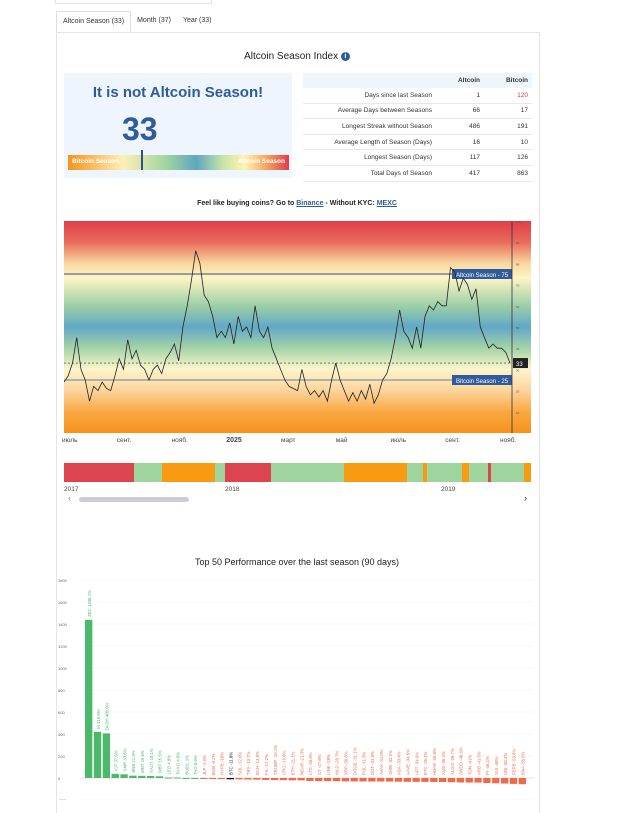 The image size is (621, 813). What do you see at coordinates (505, 764) in the screenshot?
I see `bar-data-label: UNI -50.2%` at bounding box center [505, 764].